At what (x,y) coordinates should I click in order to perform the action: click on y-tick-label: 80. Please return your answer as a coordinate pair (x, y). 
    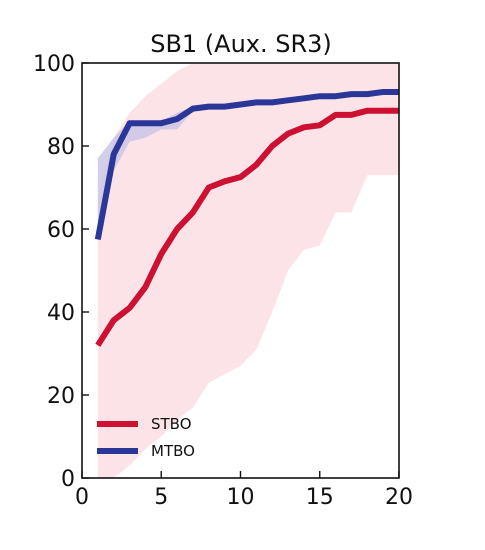
    Looking at the image, I should click on (61, 147).